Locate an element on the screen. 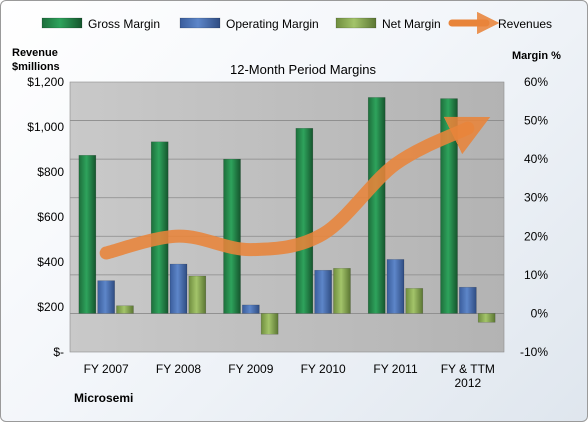 This screenshot has height=422, width=588. x-axis-tick-label: FY 2009 is located at coordinates (250, 369).